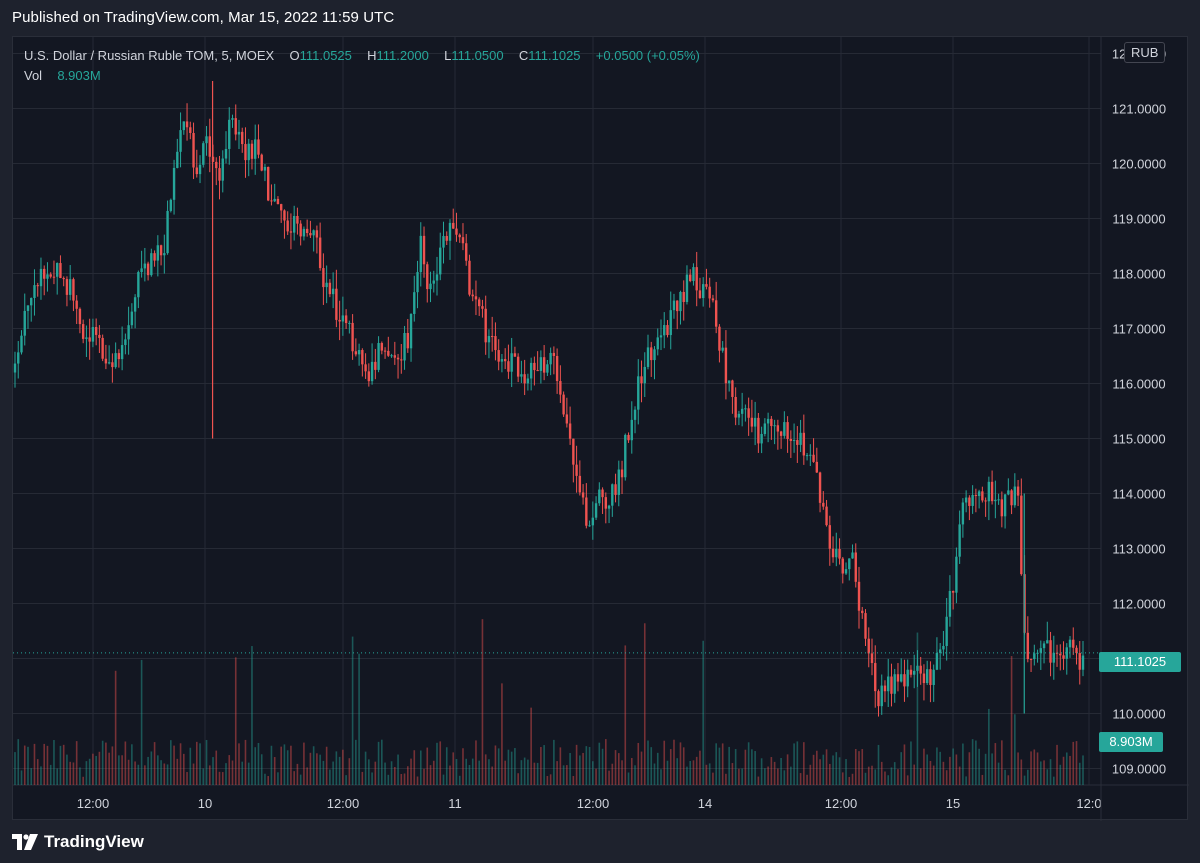  What do you see at coordinates (33, 75) in the screenshot?
I see `volume-label: Vol` at bounding box center [33, 75].